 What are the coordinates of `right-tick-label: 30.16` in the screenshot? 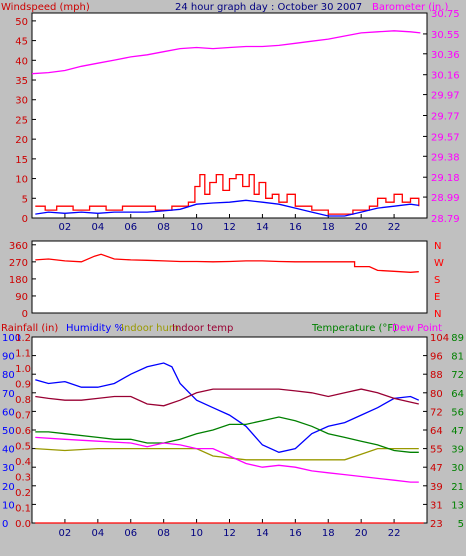 It's located at (445, 76).